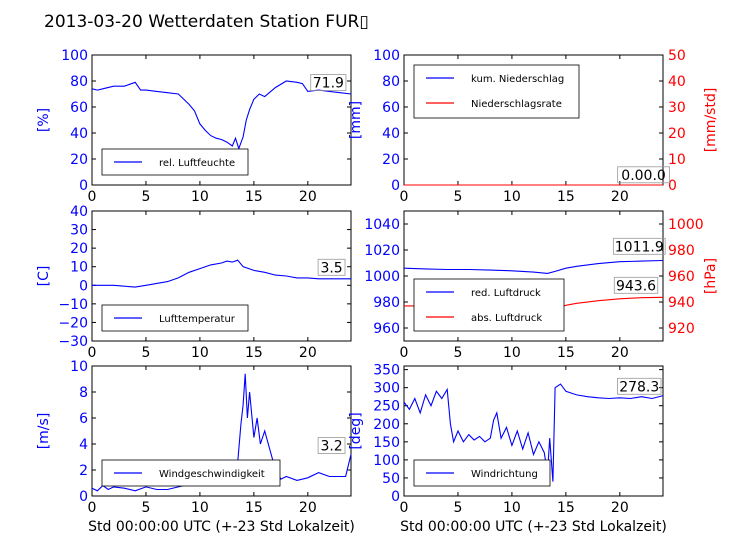 This screenshot has height=552, width=736. I want to click on y2-axis-label: [hPa], so click(711, 276).